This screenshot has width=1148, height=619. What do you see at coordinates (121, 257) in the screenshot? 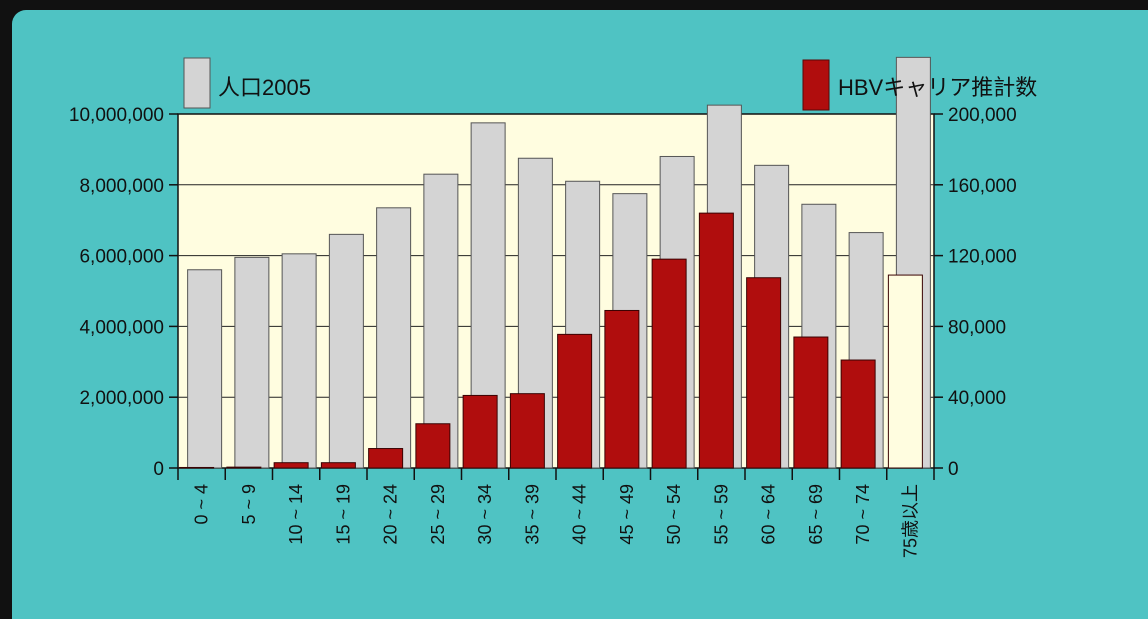
I see `left-tick-label: 6,000,000` at bounding box center [121, 257].